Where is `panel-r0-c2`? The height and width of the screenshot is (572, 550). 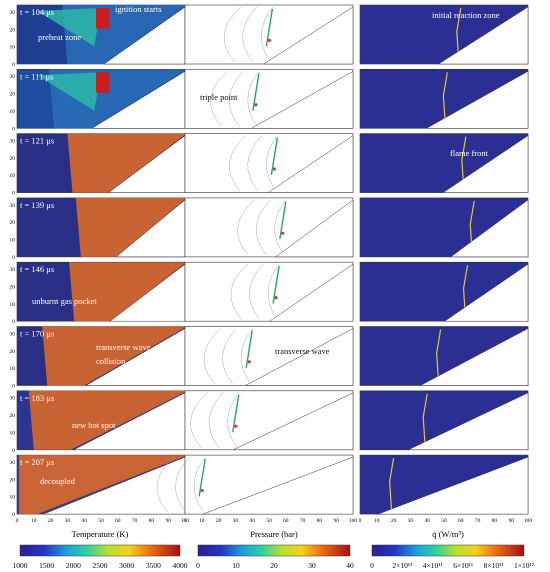
panel-r0-c2 is located at coordinates (444, 34).